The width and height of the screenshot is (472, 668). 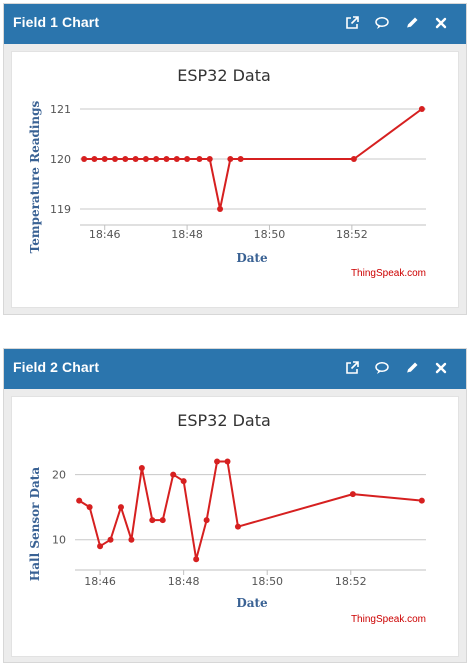 I want to click on widget-title: Field 2 Chart, so click(x=56, y=367).